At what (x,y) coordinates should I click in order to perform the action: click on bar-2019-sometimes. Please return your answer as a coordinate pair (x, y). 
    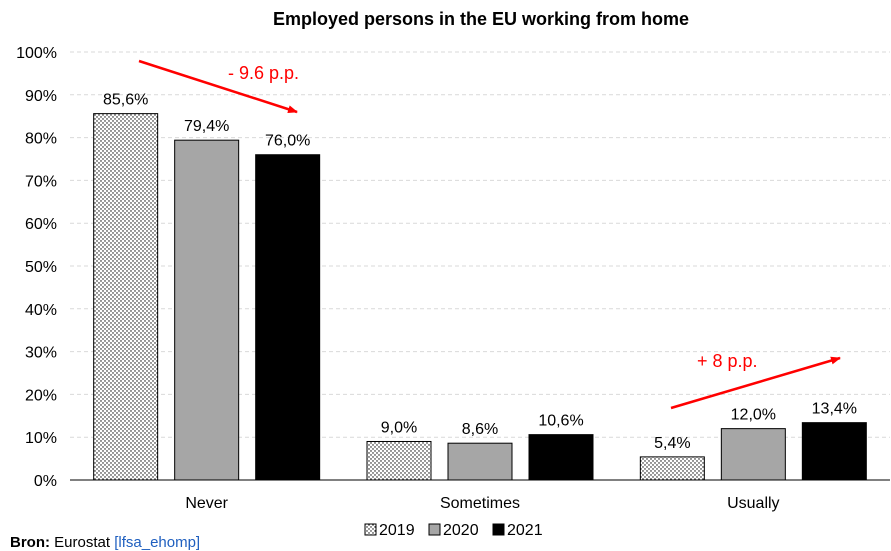
    Looking at the image, I should click on (399, 460).